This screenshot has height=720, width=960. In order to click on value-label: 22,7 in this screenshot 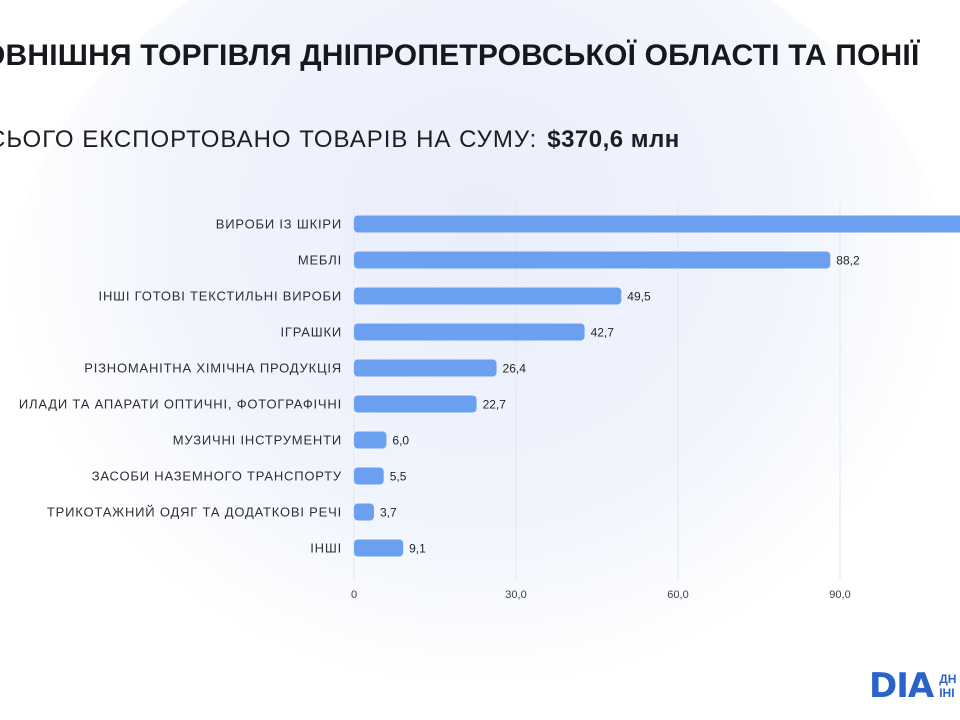, I will do `click(495, 405)`.